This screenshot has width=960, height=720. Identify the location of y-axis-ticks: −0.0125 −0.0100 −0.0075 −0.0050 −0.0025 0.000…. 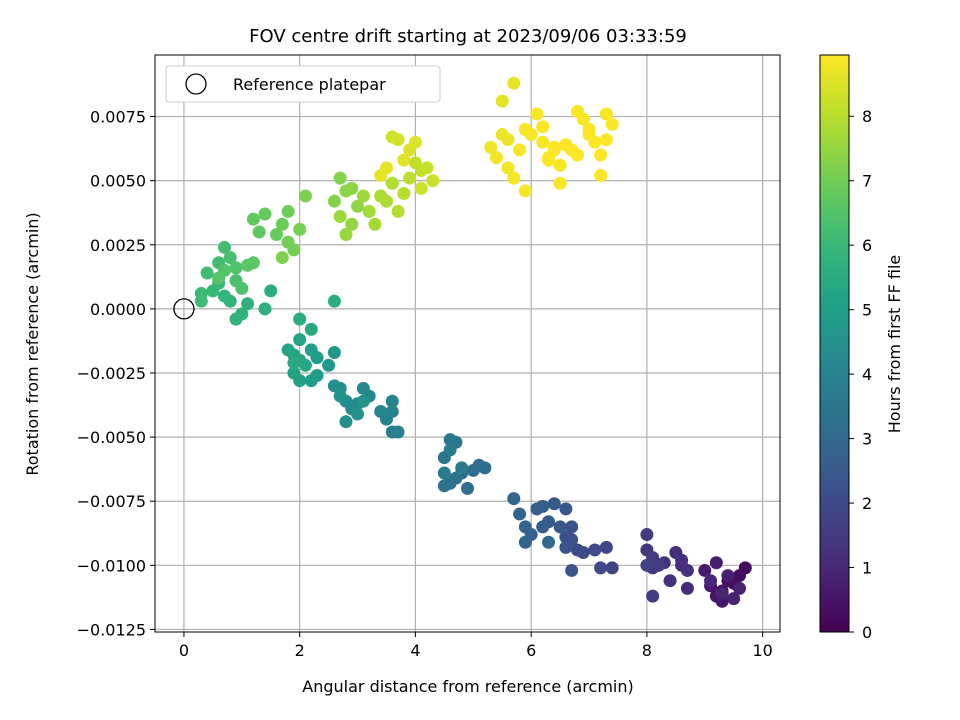
(116, 373).